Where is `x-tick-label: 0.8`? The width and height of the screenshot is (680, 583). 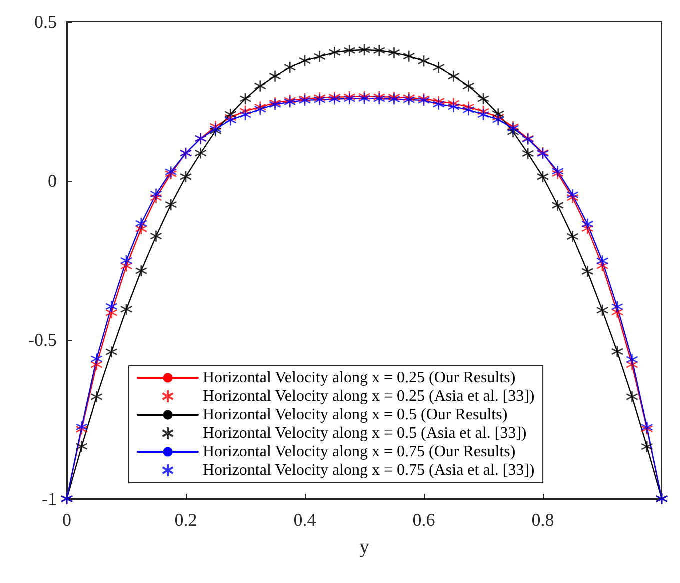 x-tick-label: 0.8 is located at coordinates (543, 520).